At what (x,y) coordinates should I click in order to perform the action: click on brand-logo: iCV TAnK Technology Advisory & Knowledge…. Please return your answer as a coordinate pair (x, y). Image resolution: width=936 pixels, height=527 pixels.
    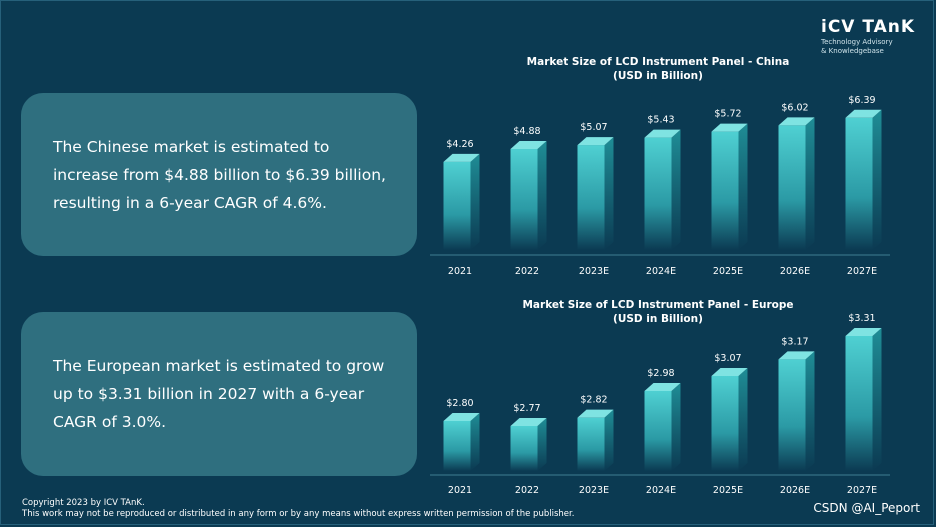
    Looking at the image, I should click on (868, 36).